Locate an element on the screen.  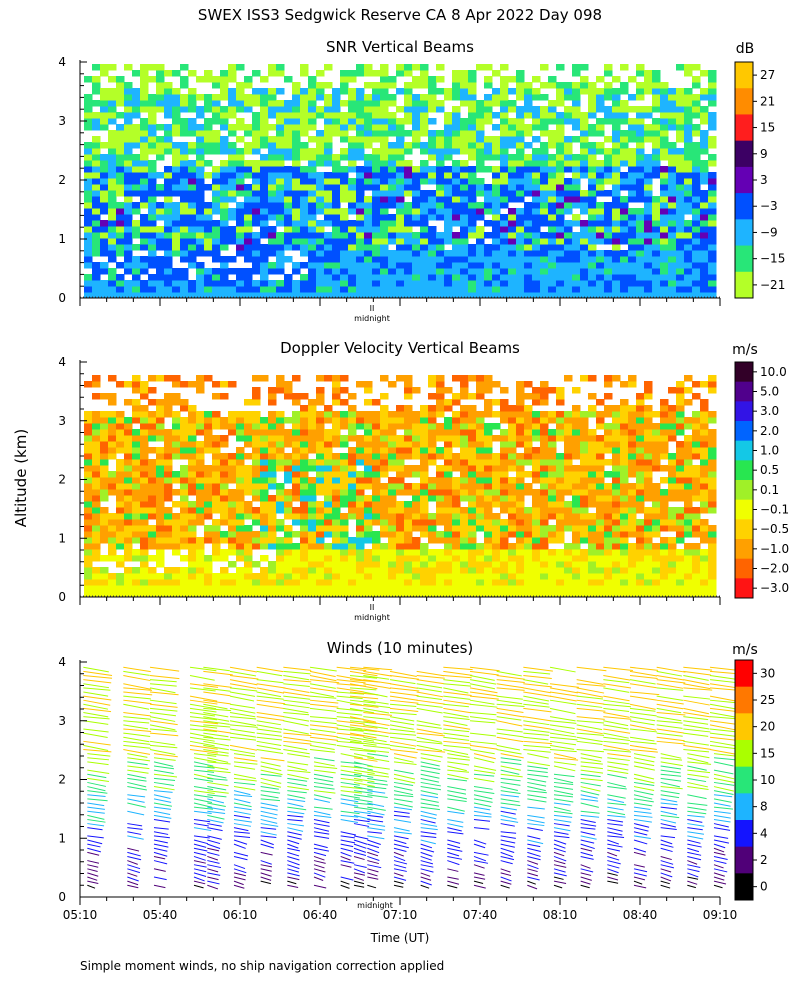
colorbar-swatch is located at coordinates (744, 206).